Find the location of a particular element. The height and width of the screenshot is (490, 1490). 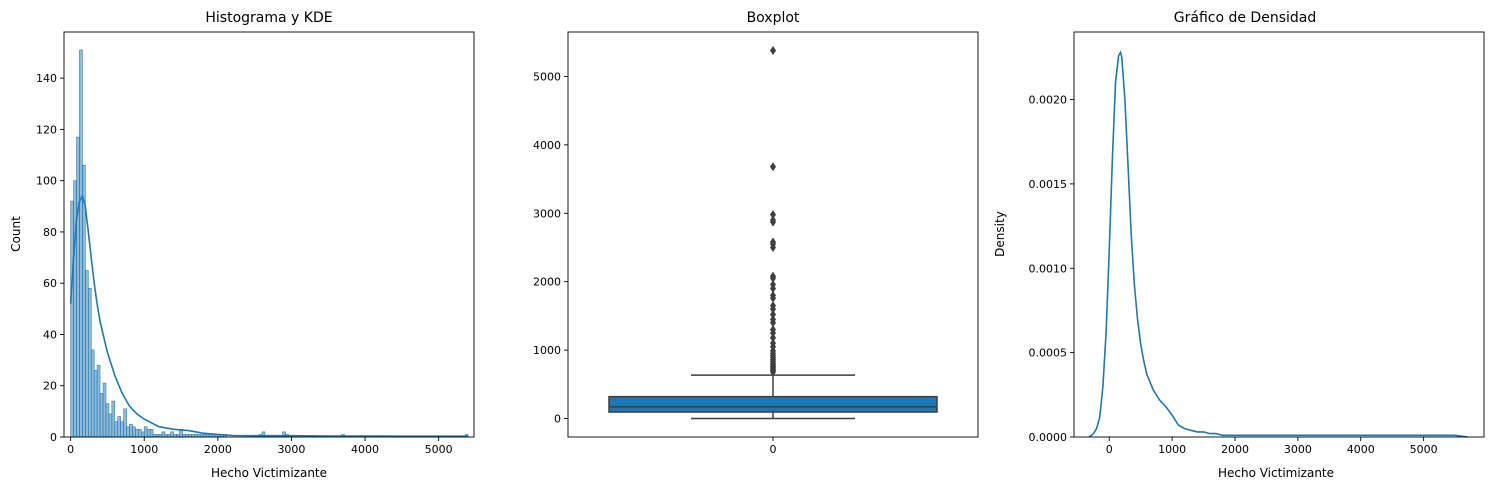

y-tick-label: 0.0000 is located at coordinates (1048, 437).